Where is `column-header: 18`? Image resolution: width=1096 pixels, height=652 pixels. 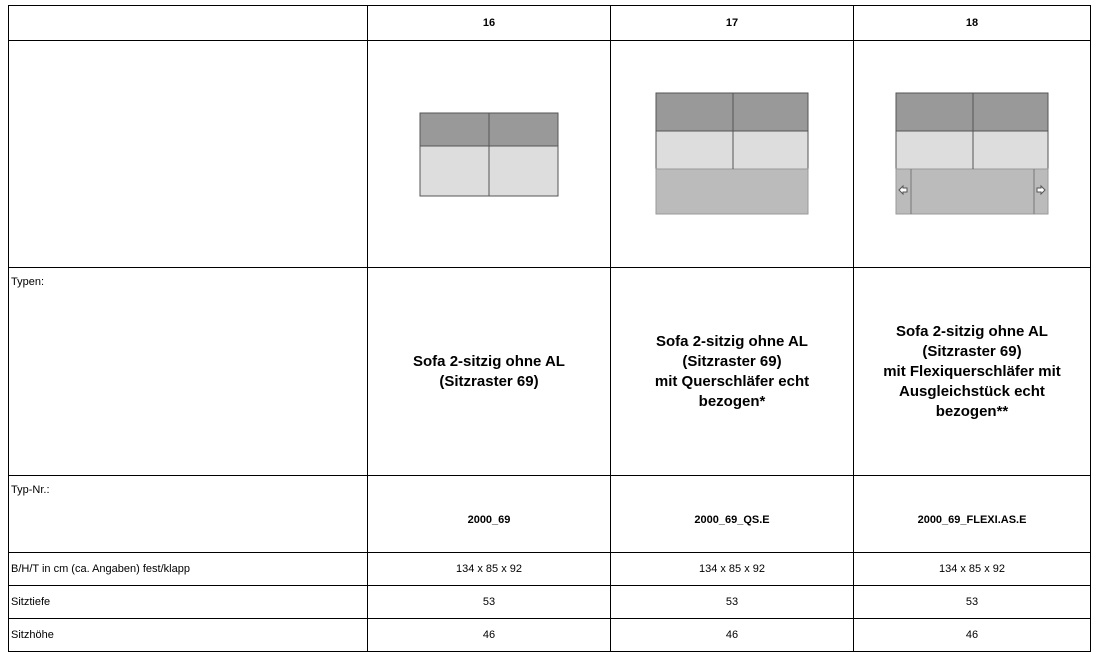 column-header: 18 is located at coordinates (972, 23).